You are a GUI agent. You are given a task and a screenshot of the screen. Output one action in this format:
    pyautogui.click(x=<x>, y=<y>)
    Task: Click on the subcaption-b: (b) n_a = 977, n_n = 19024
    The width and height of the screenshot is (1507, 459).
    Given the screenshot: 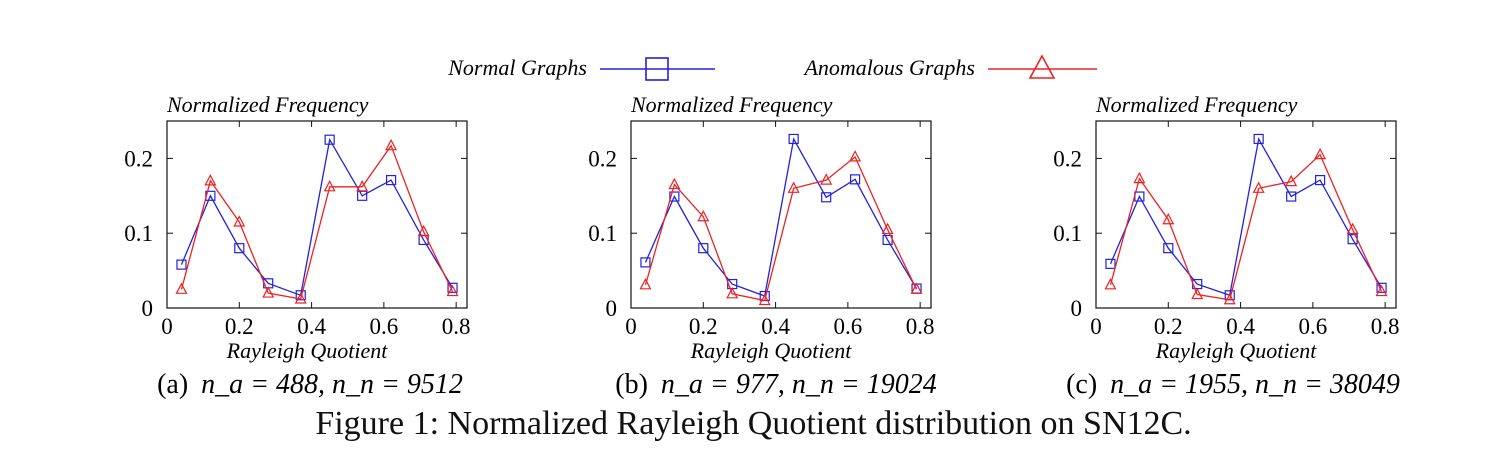 What is the action you would take?
    pyautogui.click(x=775, y=384)
    